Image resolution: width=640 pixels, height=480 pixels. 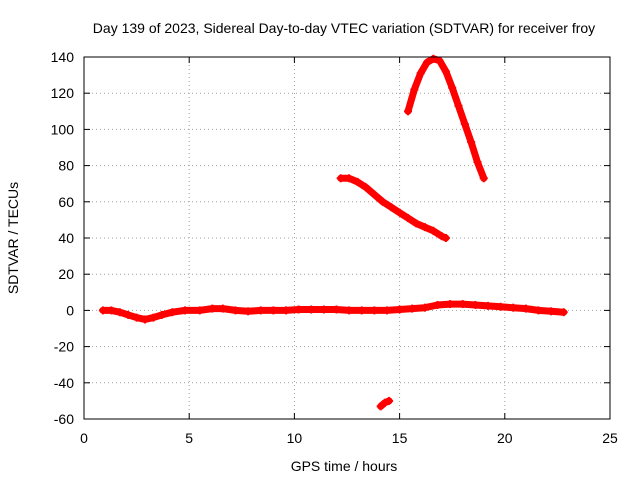 I want to click on y-tick-label: 0, so click(x=70, y=310).